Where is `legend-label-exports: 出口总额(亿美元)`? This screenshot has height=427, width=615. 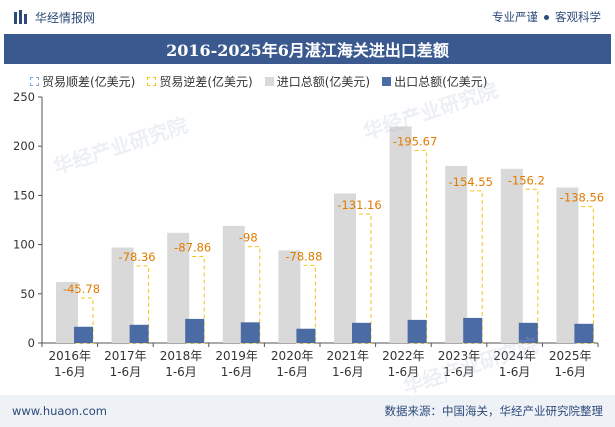
legend-label-exports: 出口总额(亿美元) is located at coordinates (441, 82).